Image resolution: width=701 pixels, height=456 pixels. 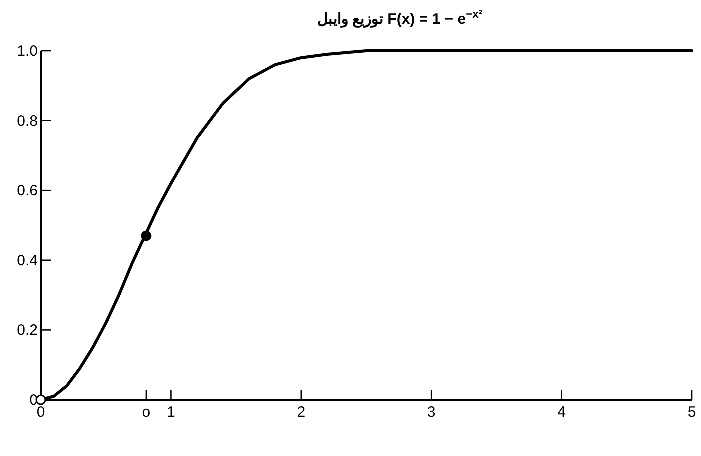 I want to click on x-tick-label: o, so click(x=146, y=412).